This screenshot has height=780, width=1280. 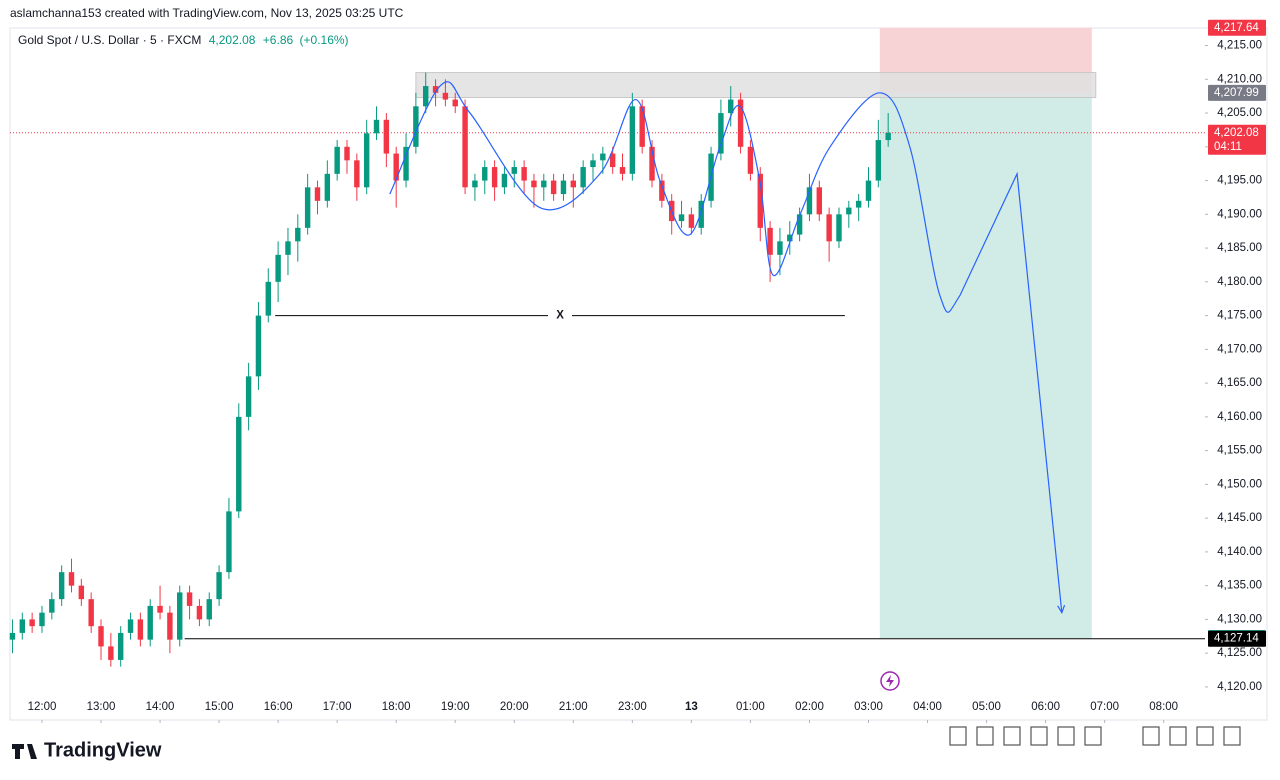 What do you see at coordinates (1239, 214) in the screenshot?
I see `y-tick-label: 4,190.00` at bounding box center [1239, 214].